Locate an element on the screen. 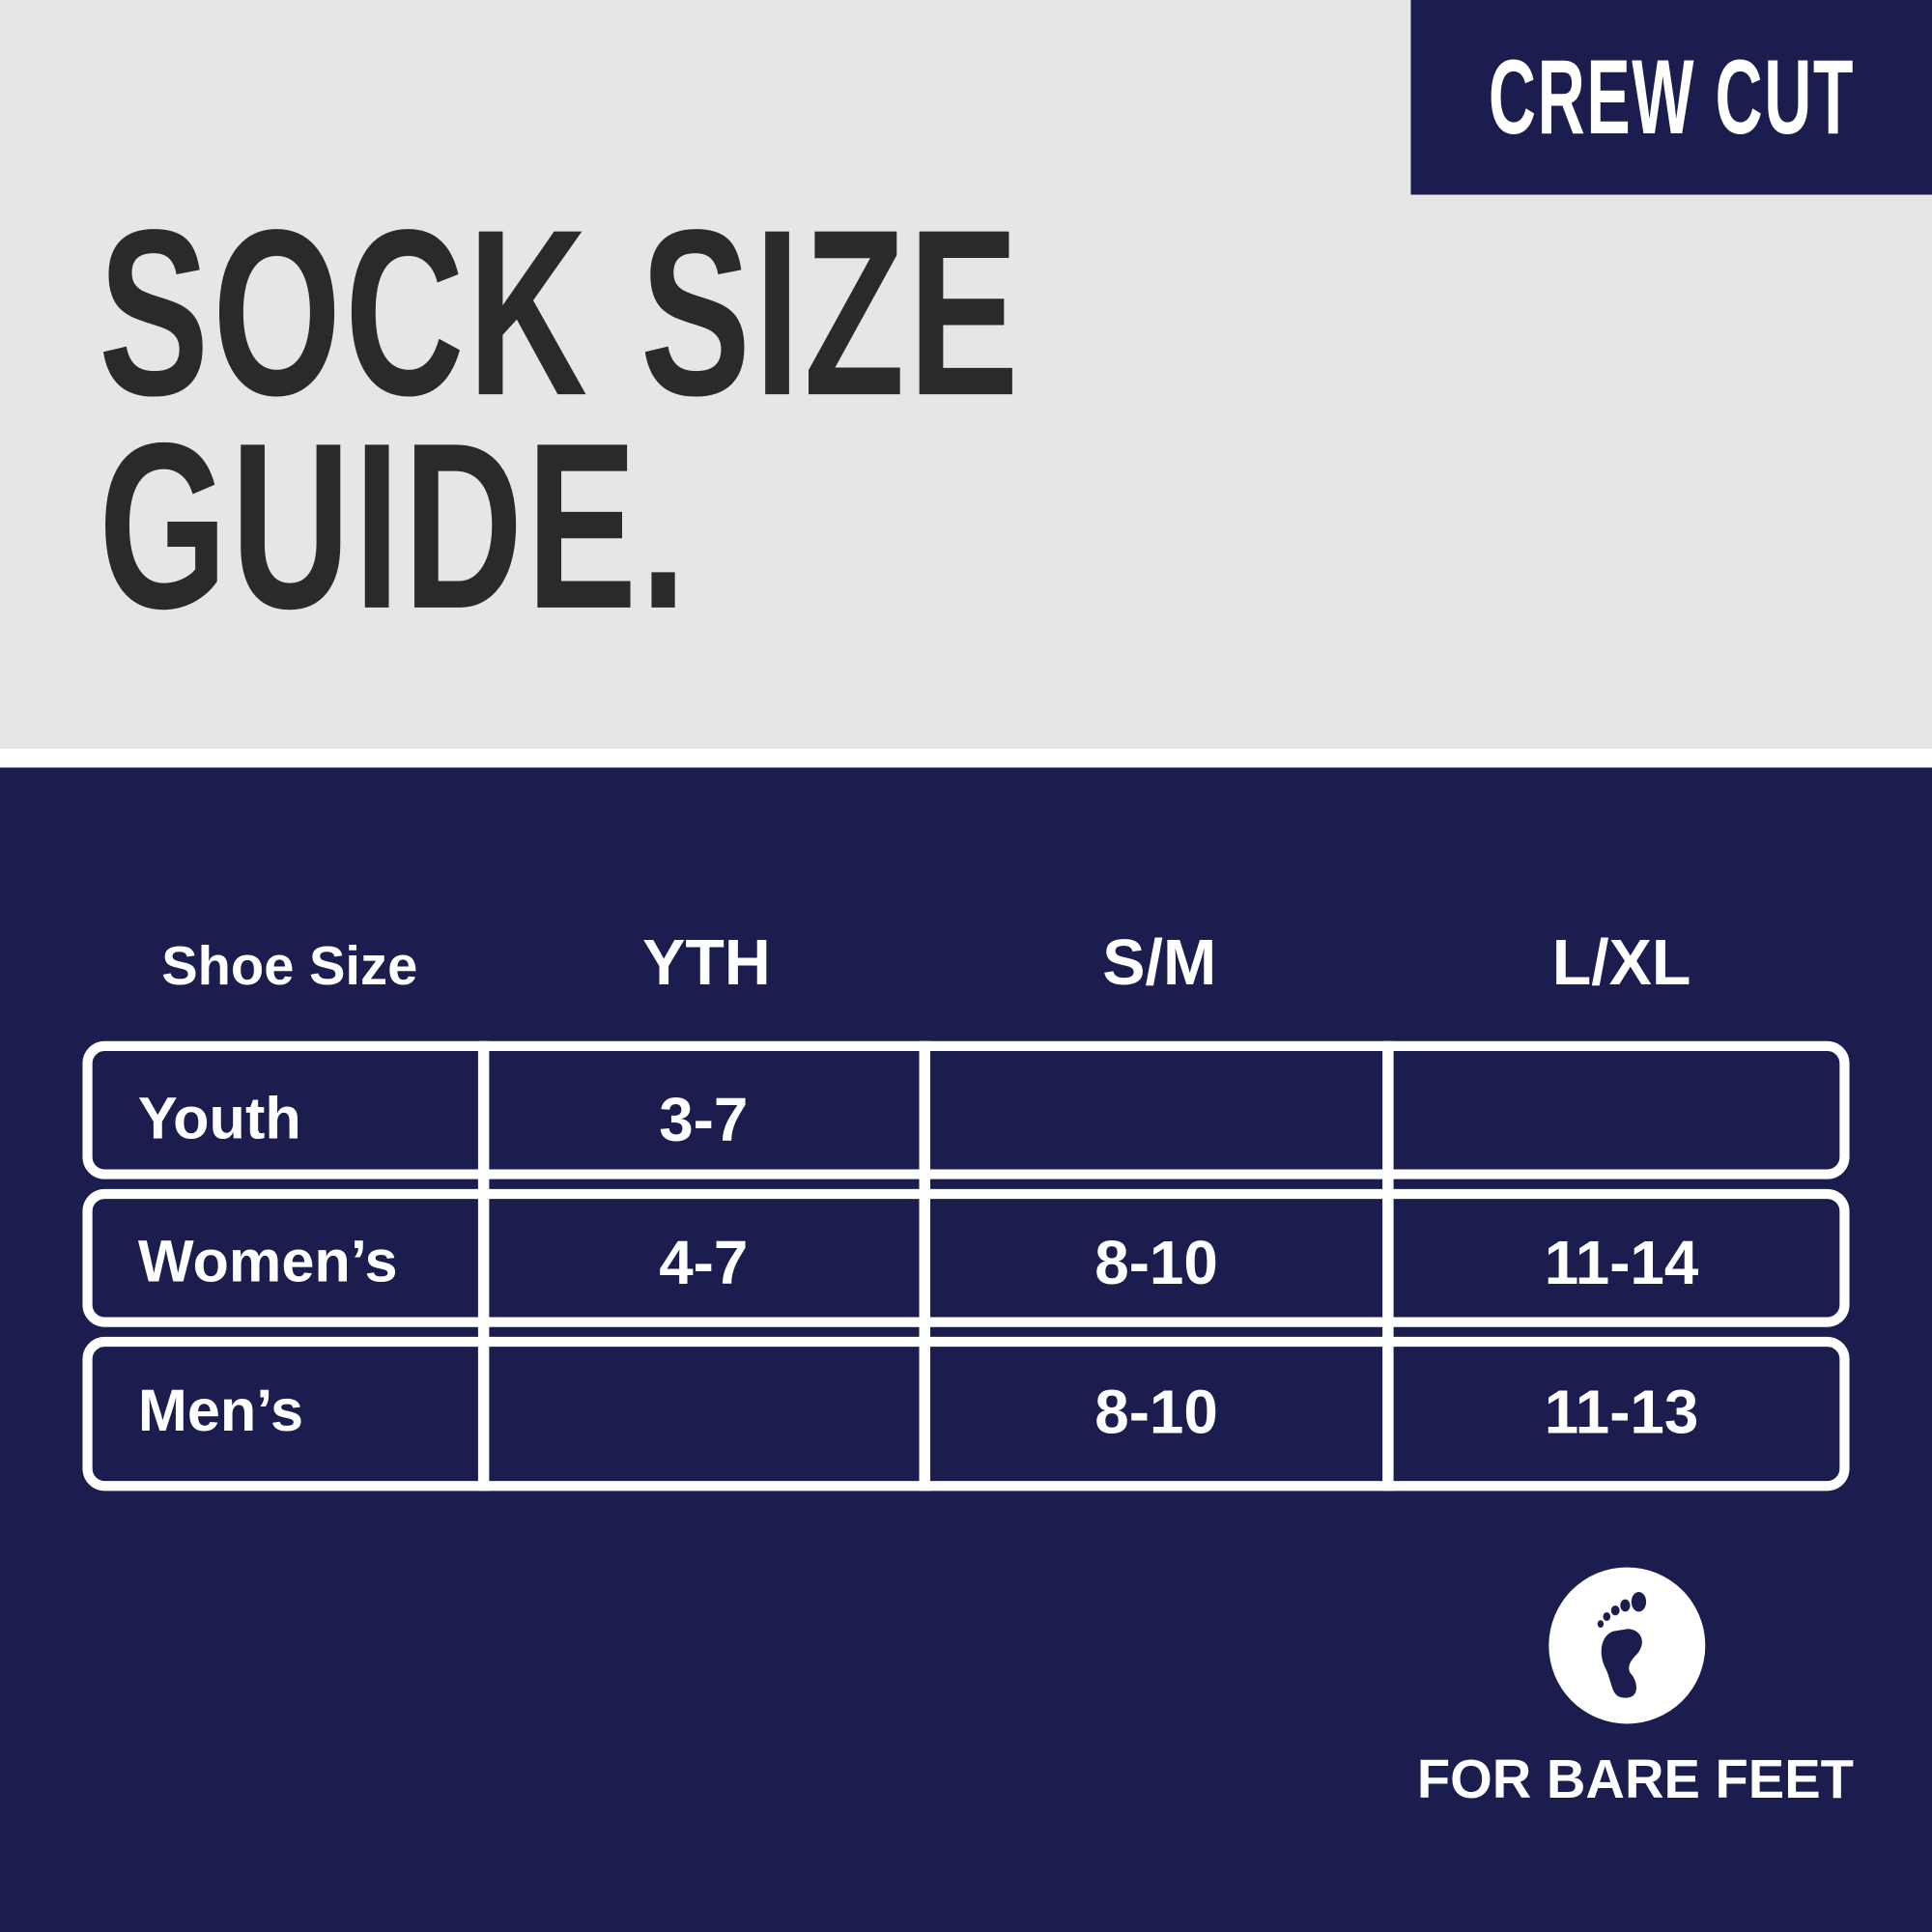 The image size is (1932, 1932). column-header-lxl: L/XL is located at coordinates (1621, 963).